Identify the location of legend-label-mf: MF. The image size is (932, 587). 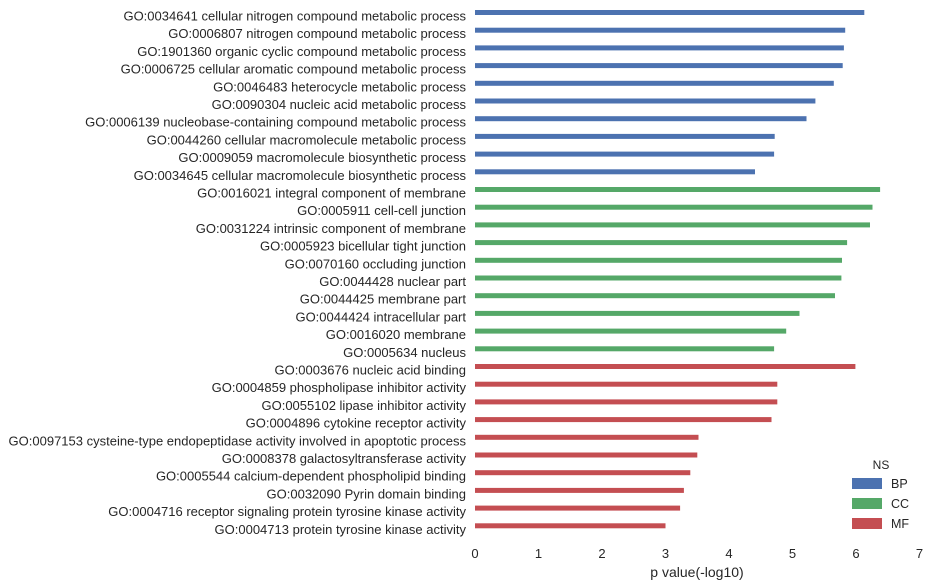
(900, 524).